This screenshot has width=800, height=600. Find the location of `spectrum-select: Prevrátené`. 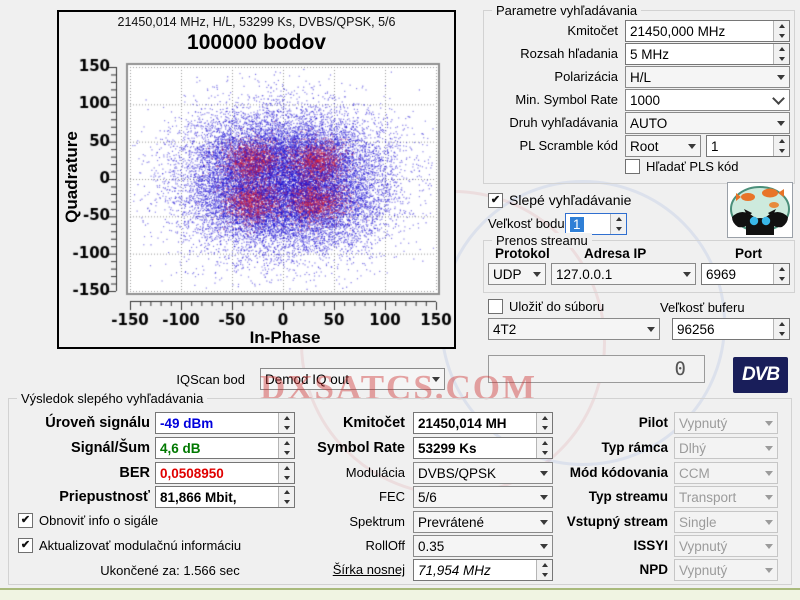

spectrum-select: Prevrátené is located at coordinates (483, 522).